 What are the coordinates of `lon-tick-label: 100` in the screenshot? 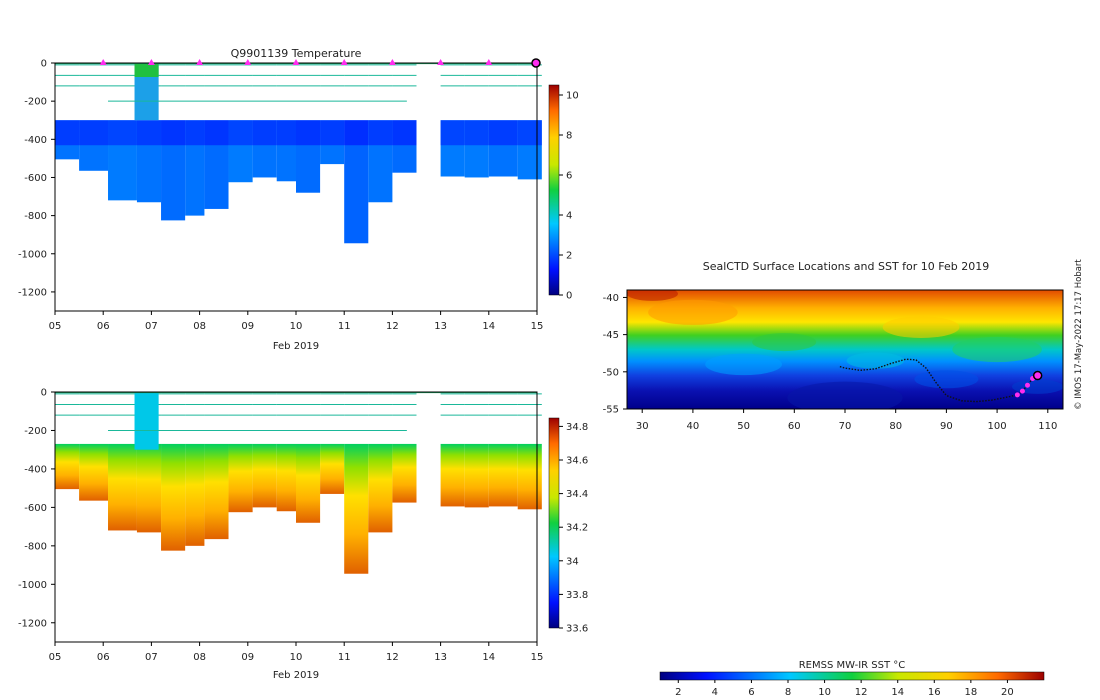 It's located at (997, 426).